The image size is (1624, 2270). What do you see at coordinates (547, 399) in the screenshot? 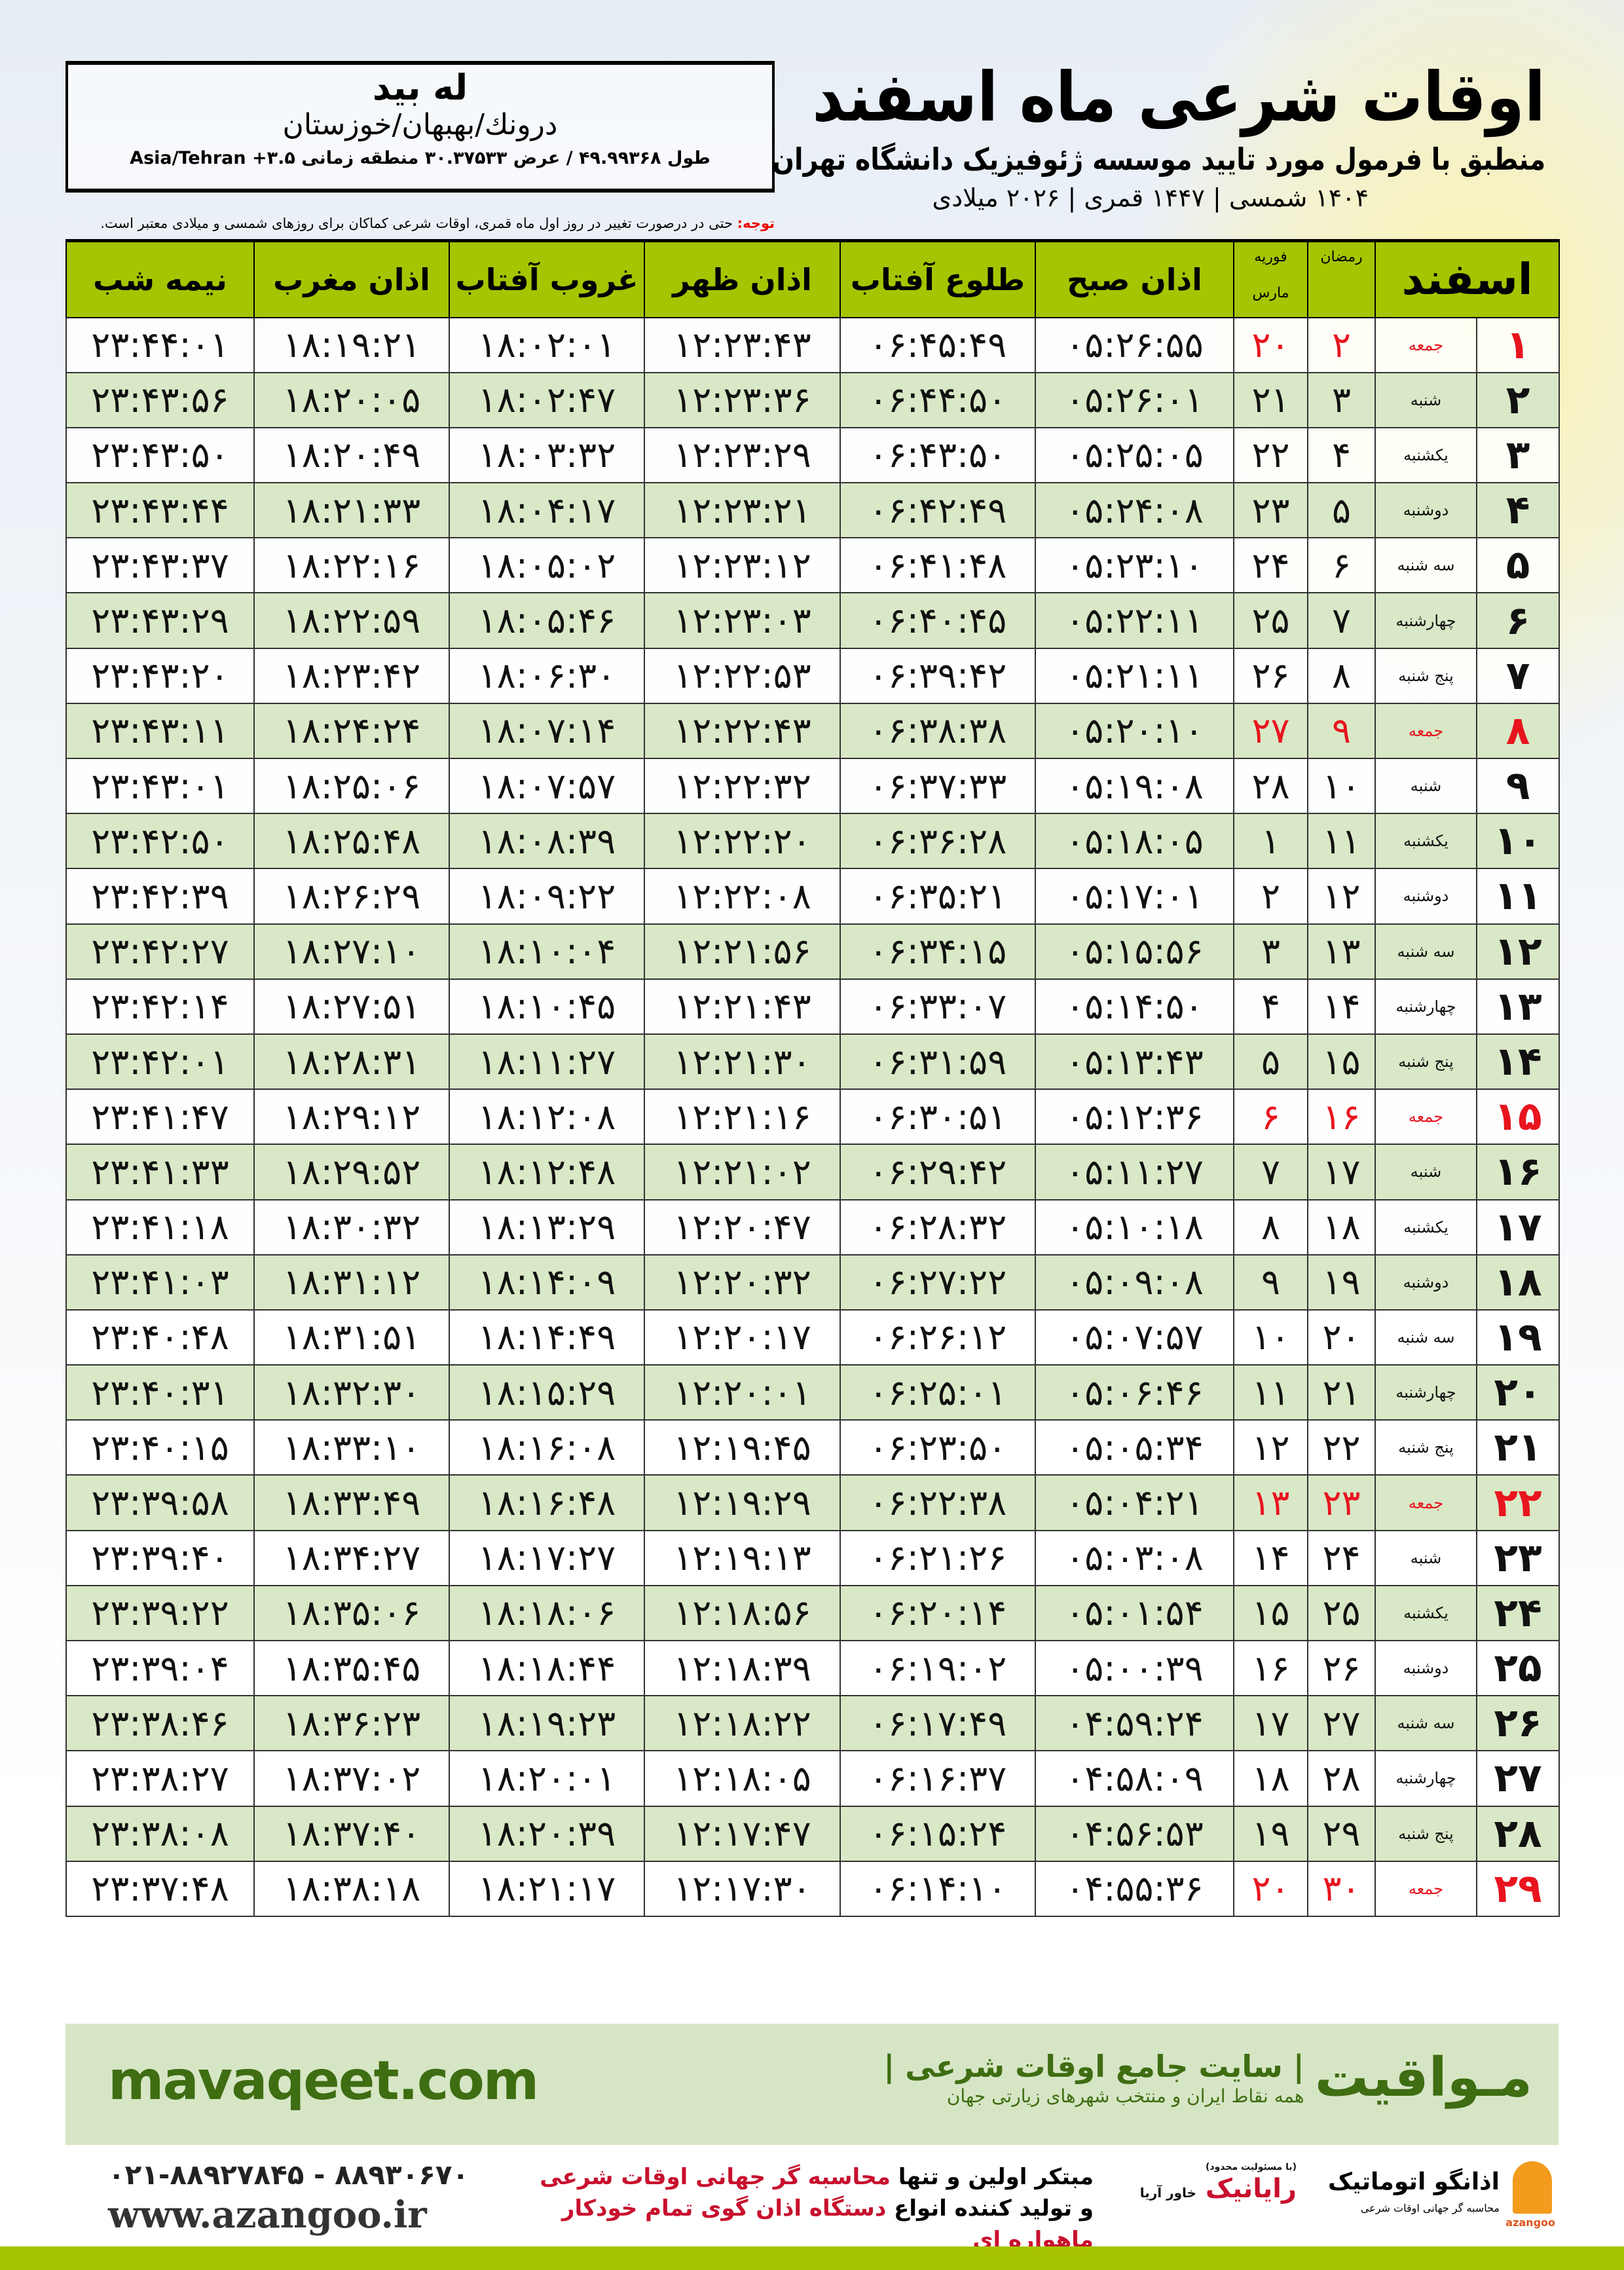
I see `cell-sunset: ۱۸:۰۲:۴۷` at bounding box center [547, 399].